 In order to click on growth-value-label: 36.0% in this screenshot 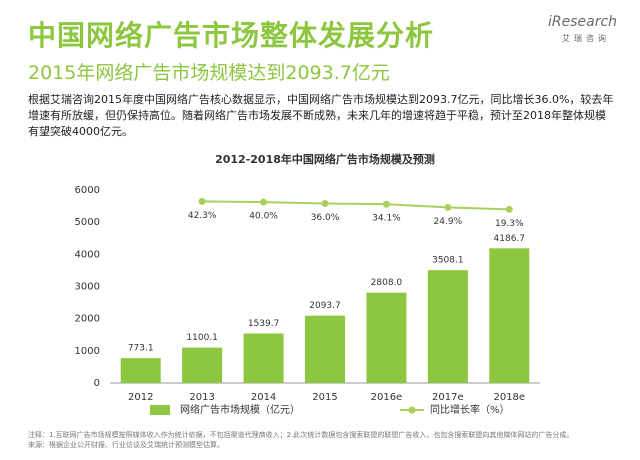, I will do `click(325, 218)`.